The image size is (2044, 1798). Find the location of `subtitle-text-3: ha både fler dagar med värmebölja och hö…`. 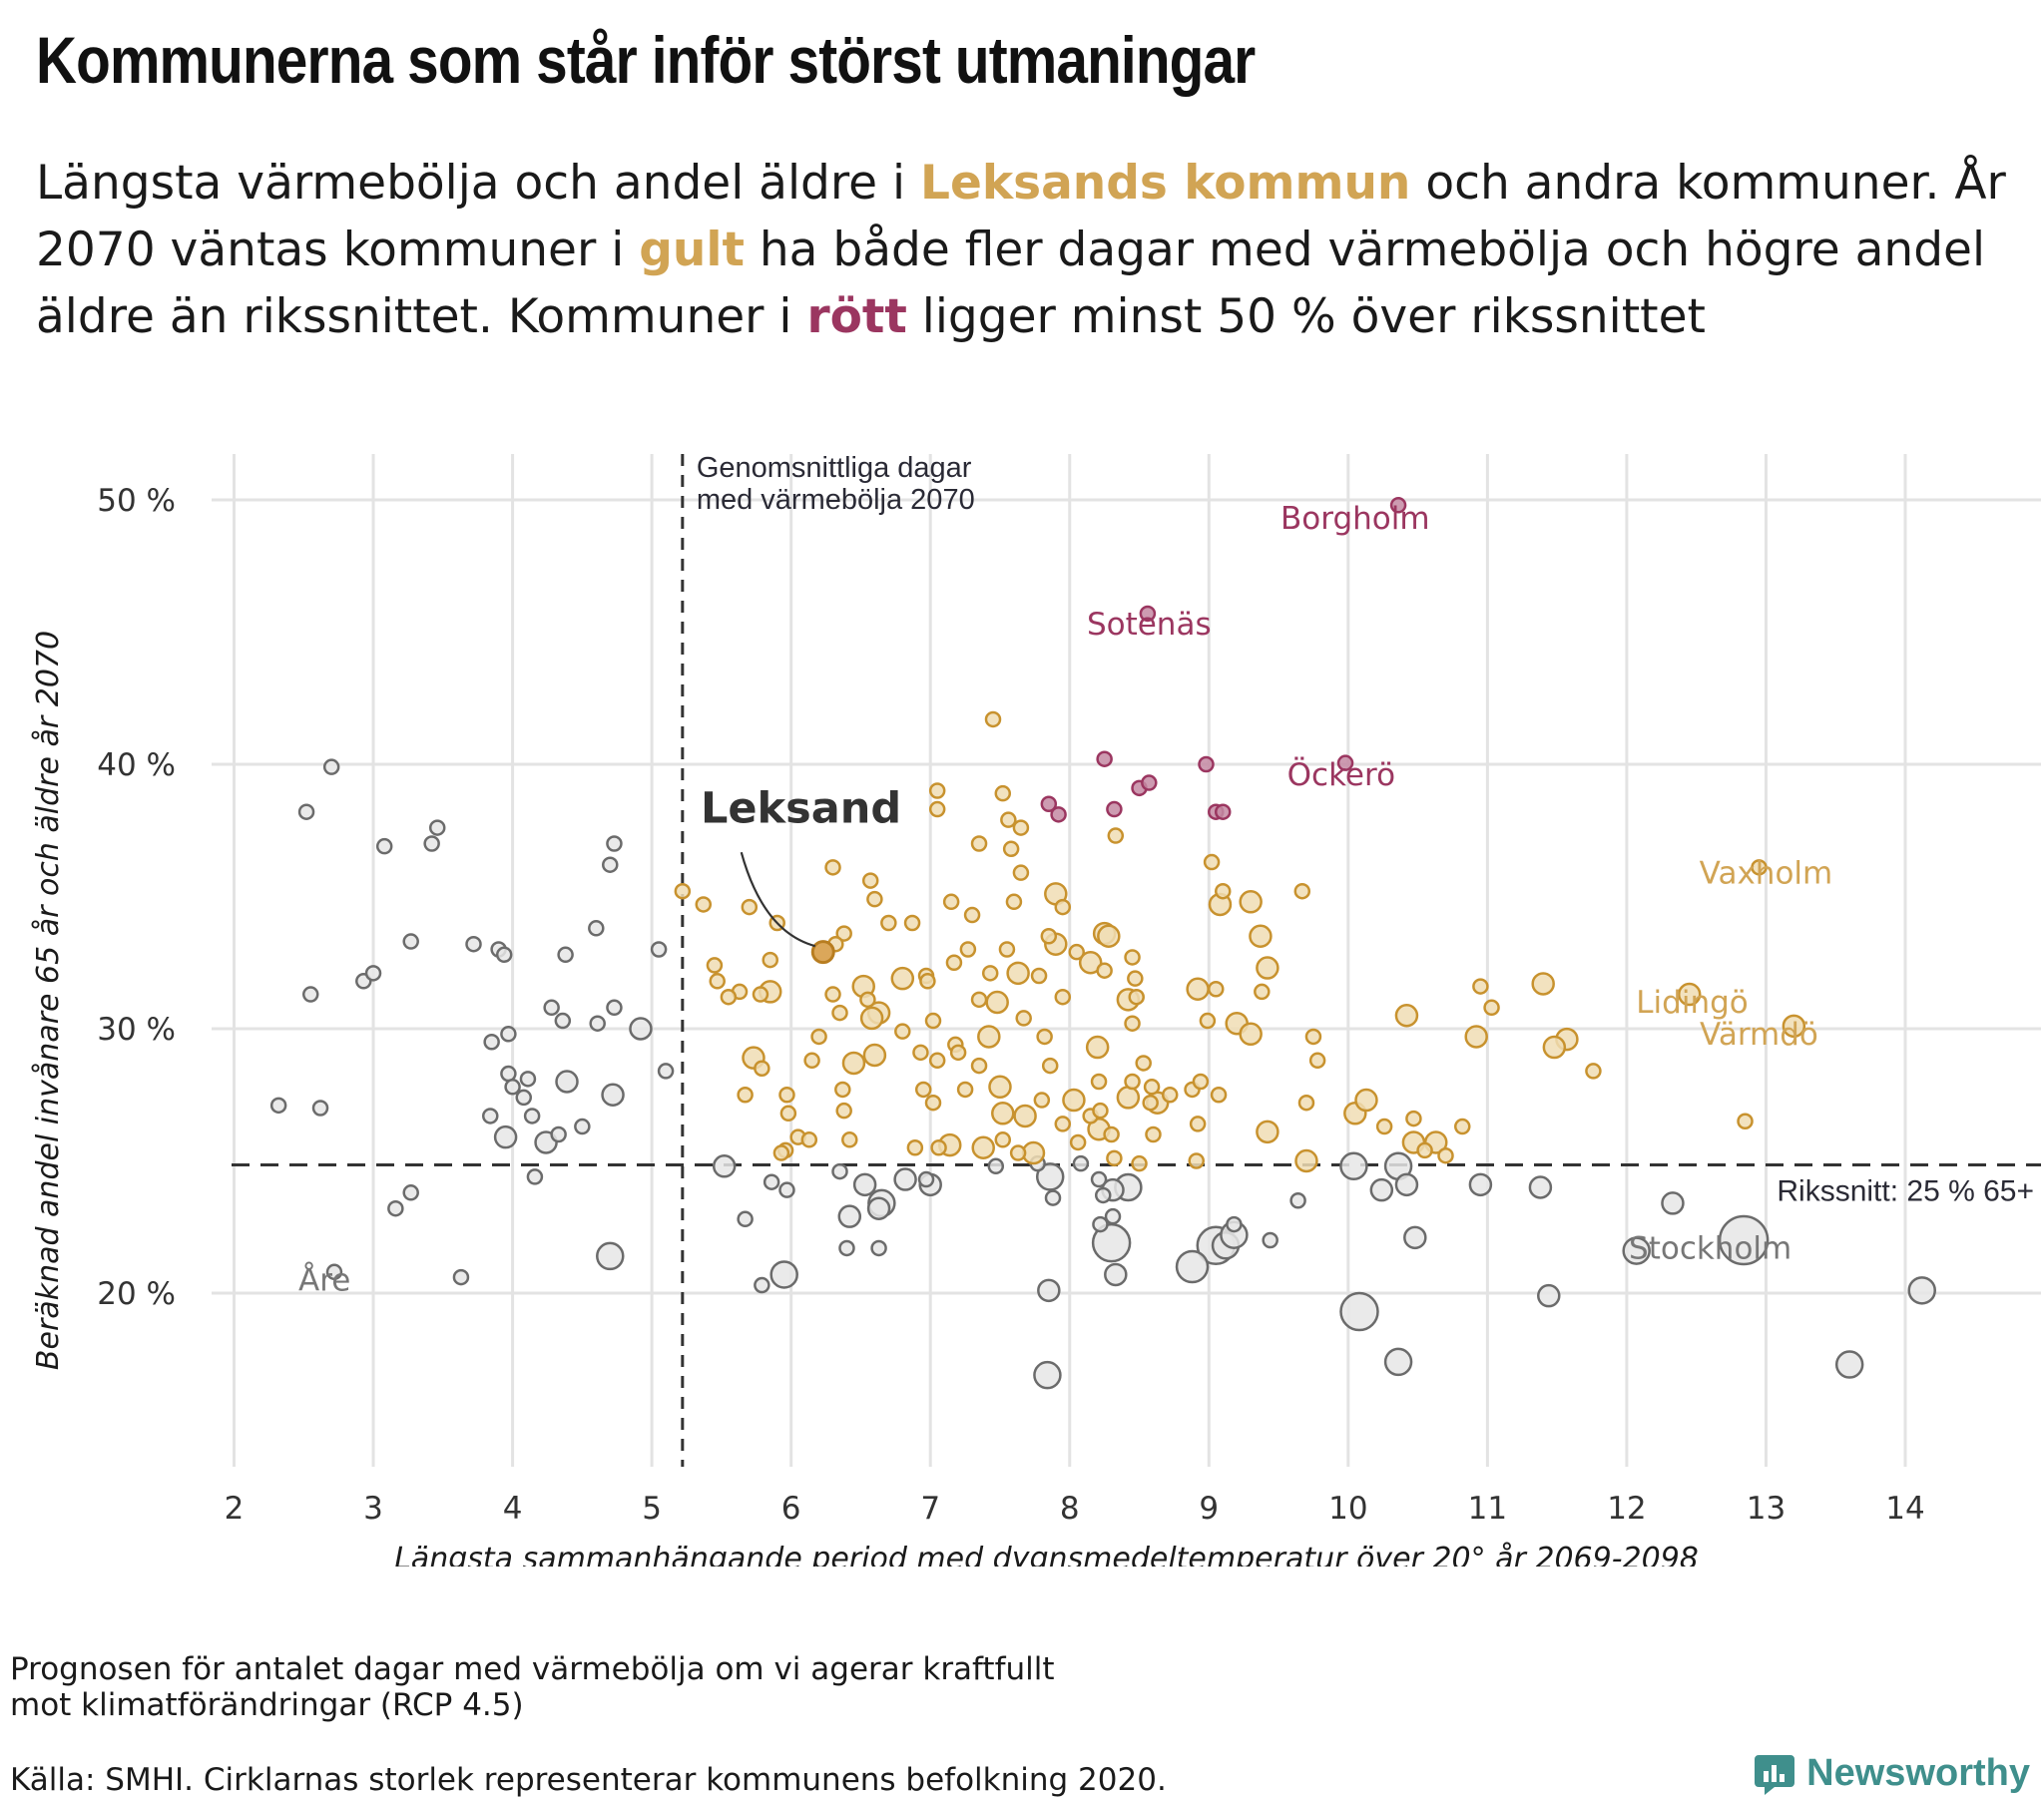

subtitle-text-3: ha både fler dagar med värmebölja och hö… is located at coordinates (1011, 283).